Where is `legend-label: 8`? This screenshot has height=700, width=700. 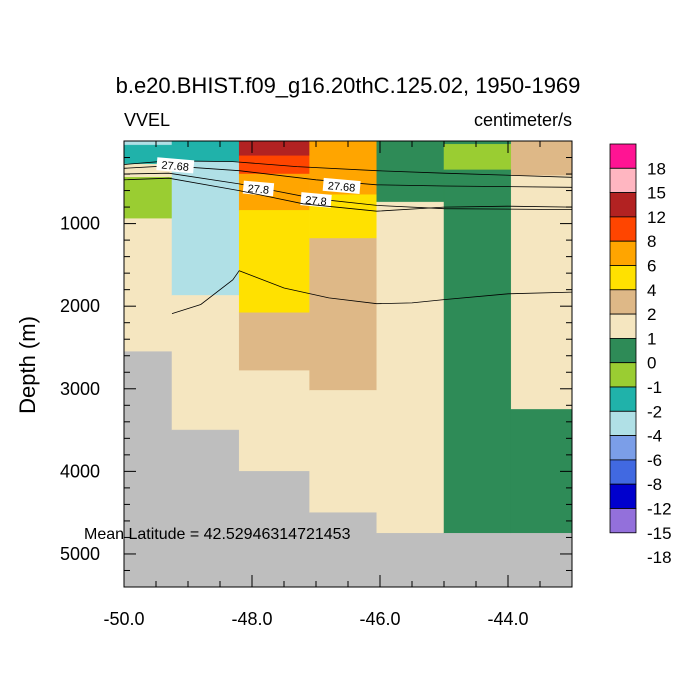
legend-label: 8 is located at coordinates (651, 241).